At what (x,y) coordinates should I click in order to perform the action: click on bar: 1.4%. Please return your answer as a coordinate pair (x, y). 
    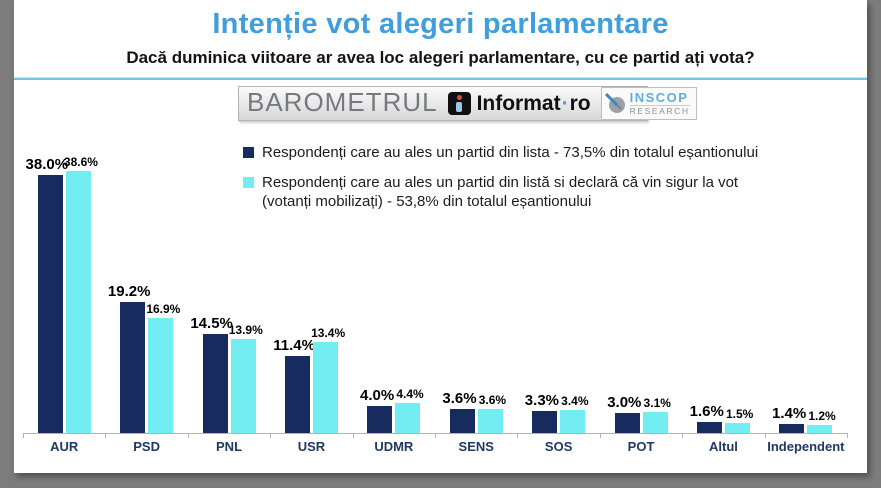
    Looking at the image, I should click on (789, 419).